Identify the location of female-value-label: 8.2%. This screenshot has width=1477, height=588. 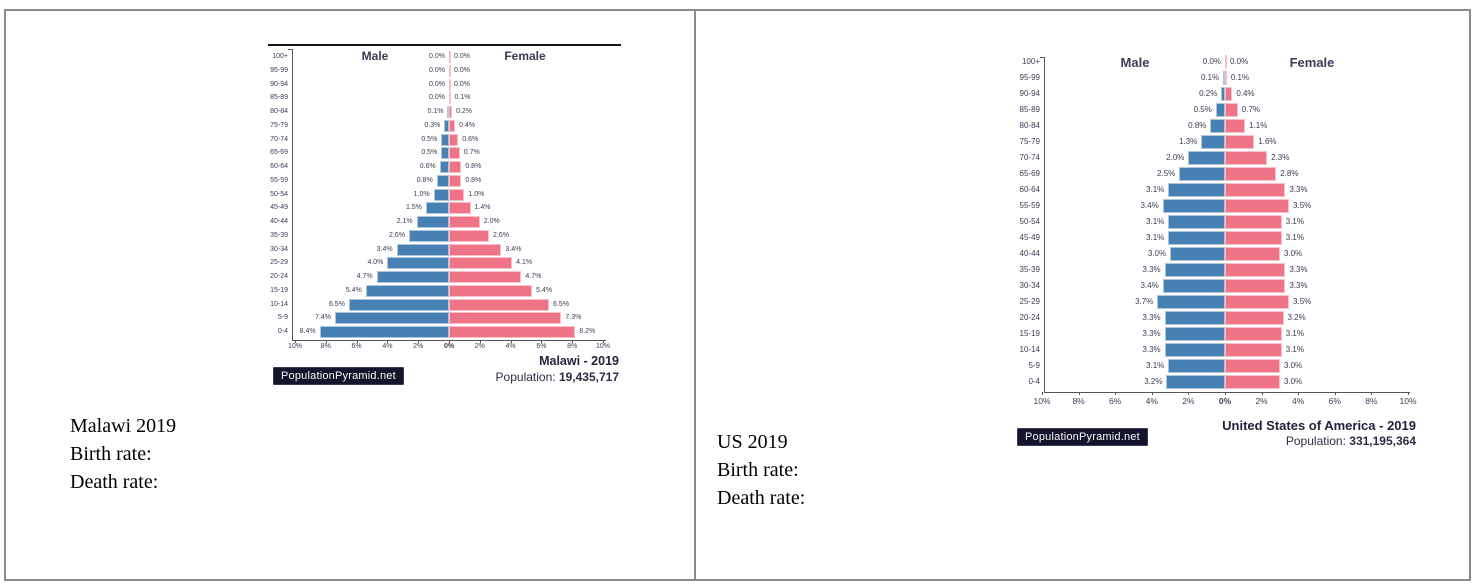
(587, 331).